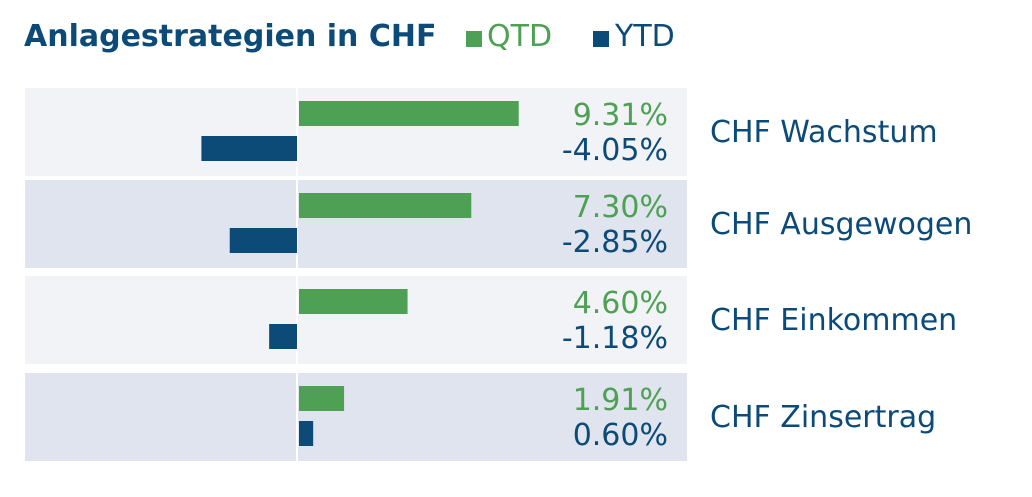 Image resolution: width=1032 pixels, height=497 pixels. What do you see at coordinates (601, 39) in the screenshot?
I see `legend-swatch-ytd` at bounding box center [601, 39].